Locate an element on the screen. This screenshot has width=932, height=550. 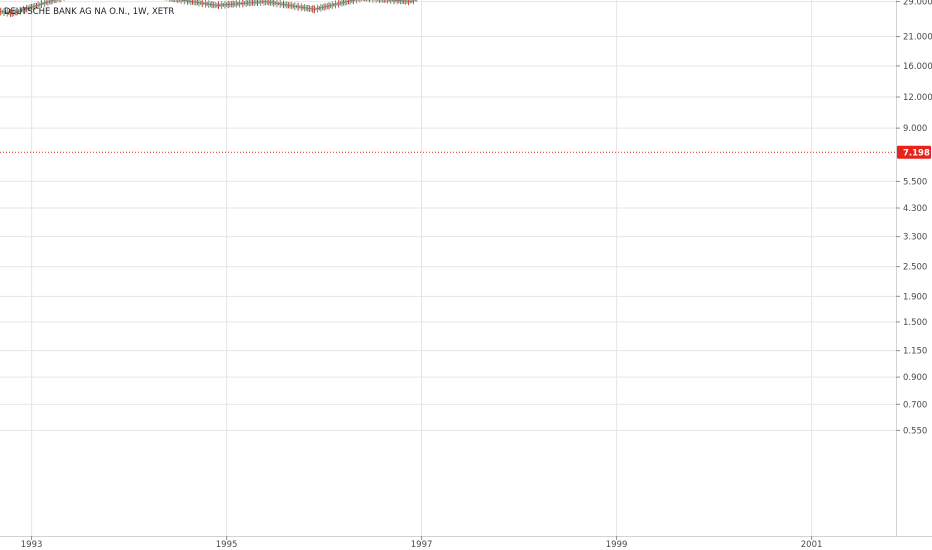
price-tick-label: 3.300 is located at coordinates (915, 238).